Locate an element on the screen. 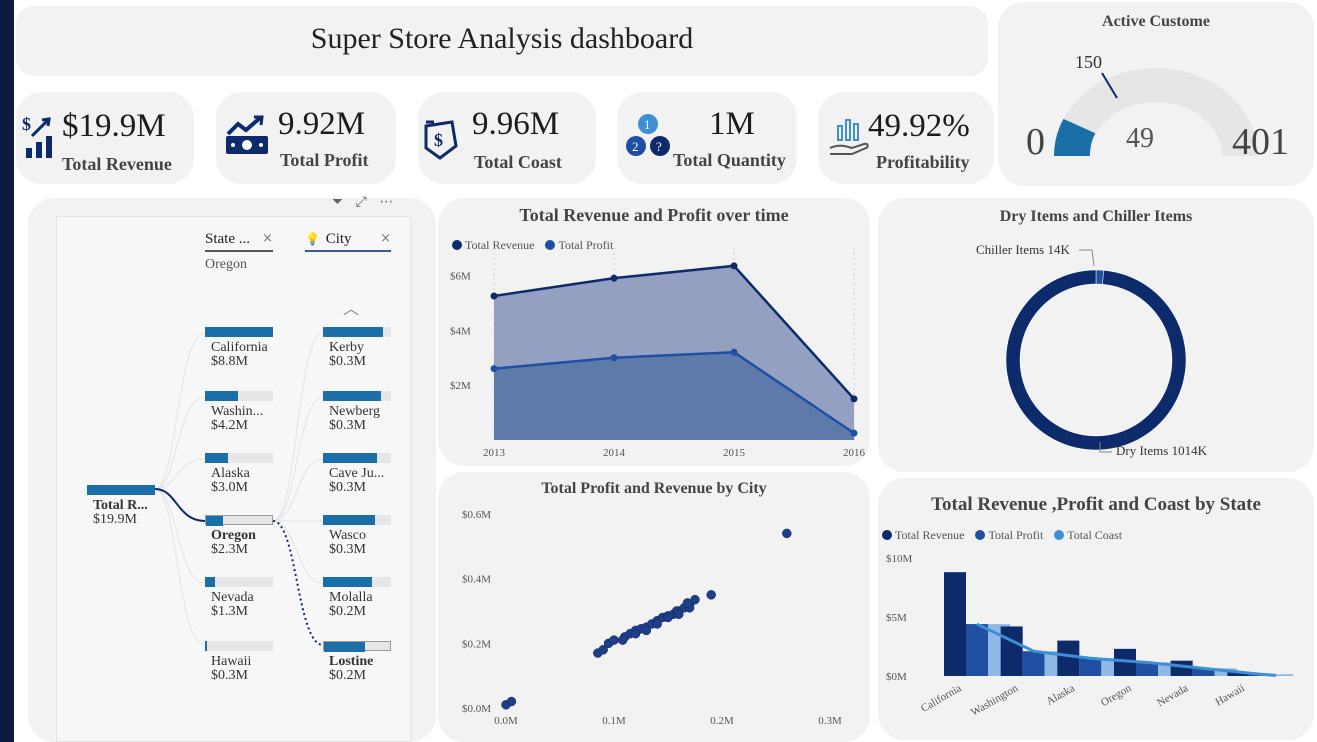 This screenshot has height=742, width=1317. y-tick-label: $6M is located at coordinates (460, 276).